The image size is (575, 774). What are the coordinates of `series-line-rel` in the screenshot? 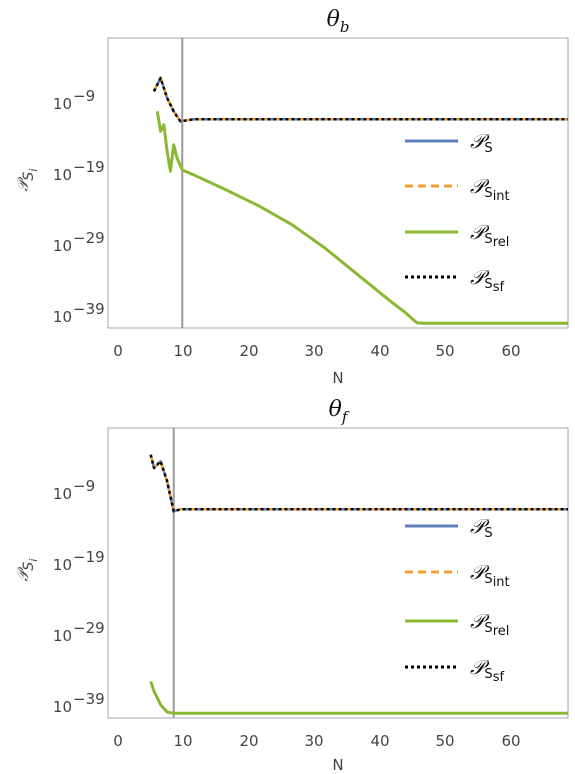 It's located at (358, 697).